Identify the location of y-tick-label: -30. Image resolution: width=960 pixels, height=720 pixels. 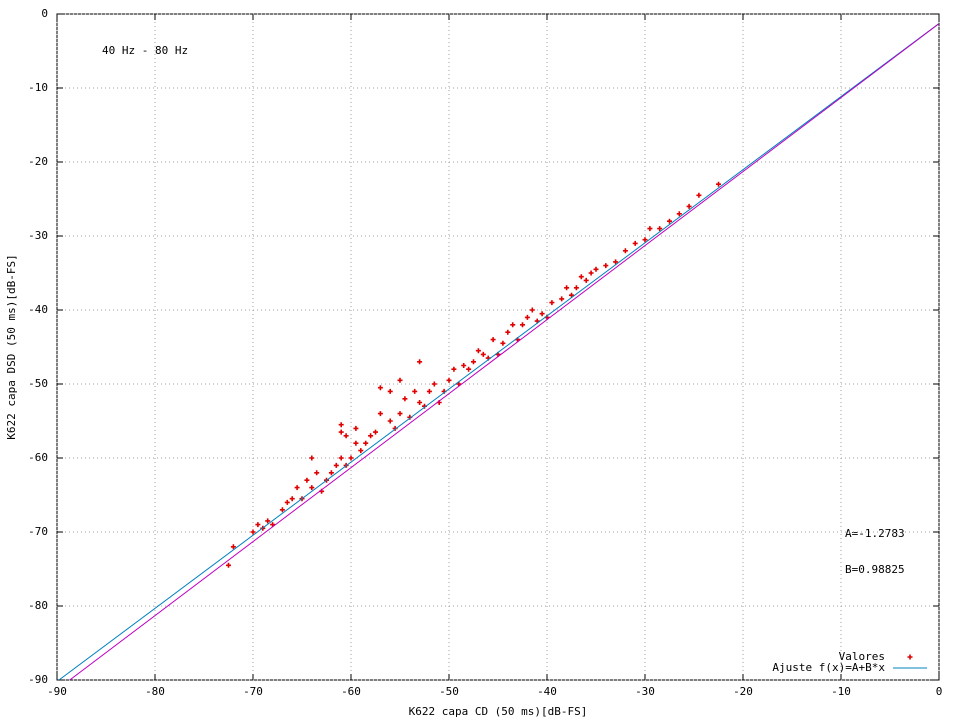
(38, 235).